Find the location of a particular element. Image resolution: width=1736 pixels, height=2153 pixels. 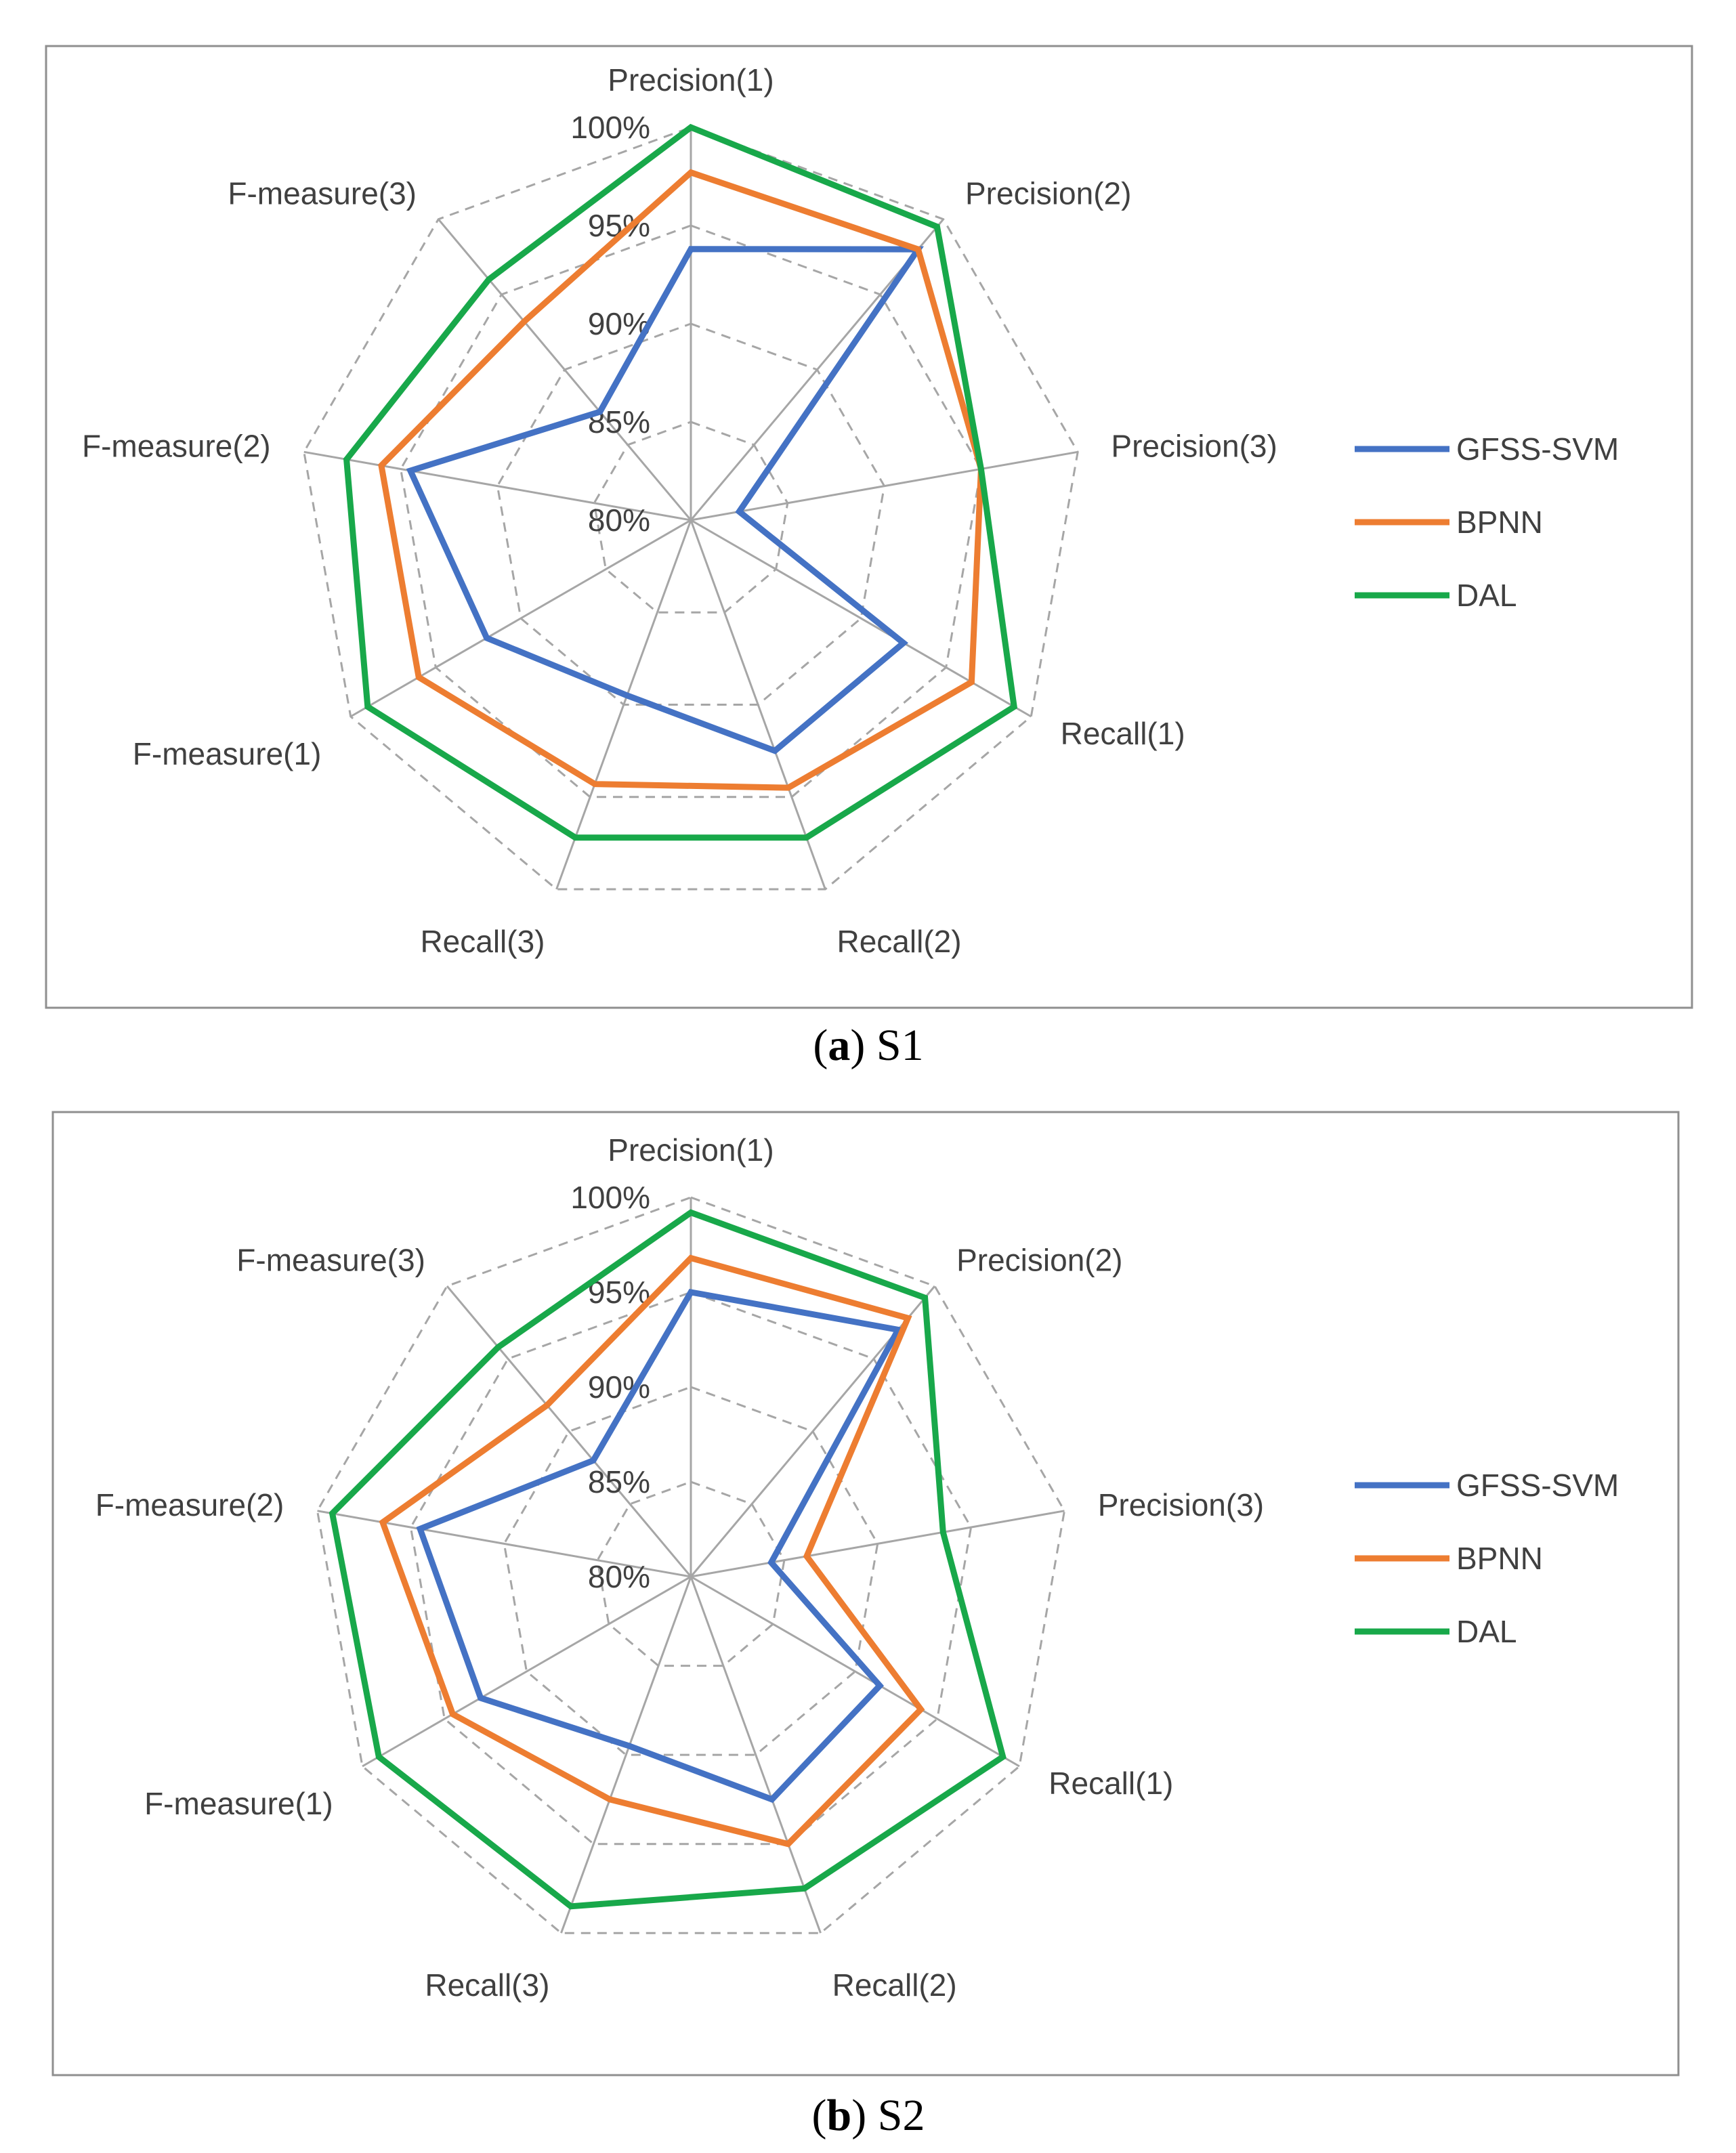

figure-caption: (a) S1 is located at coordinates (868, 1045).